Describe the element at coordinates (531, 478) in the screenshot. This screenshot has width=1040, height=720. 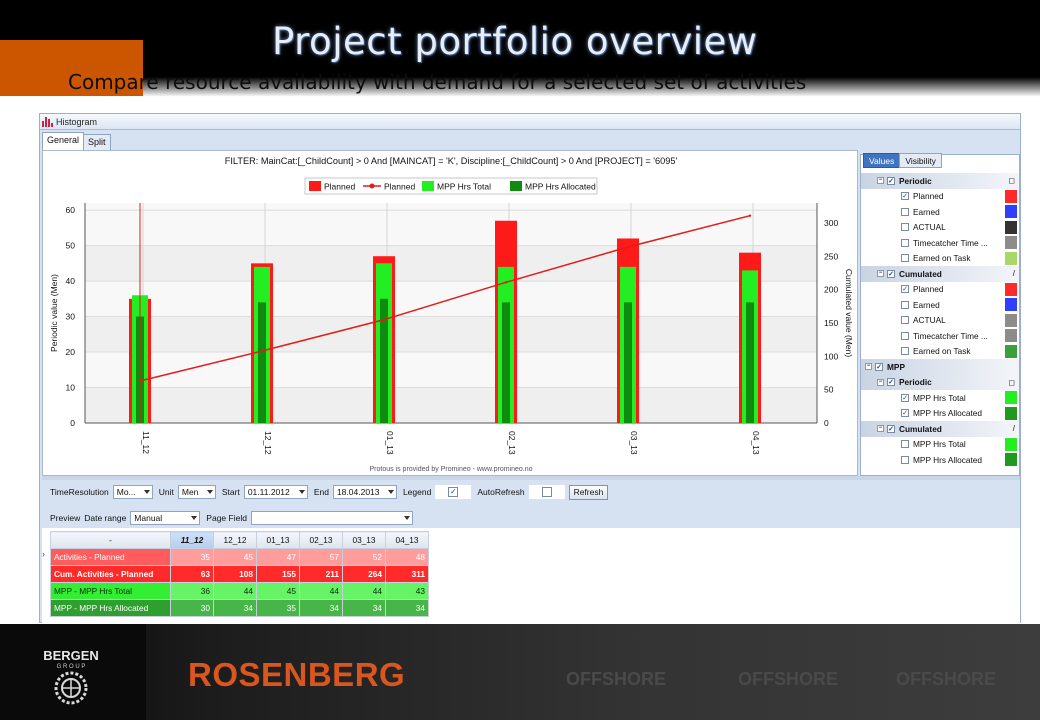
I see `panel-splitter` at that location.